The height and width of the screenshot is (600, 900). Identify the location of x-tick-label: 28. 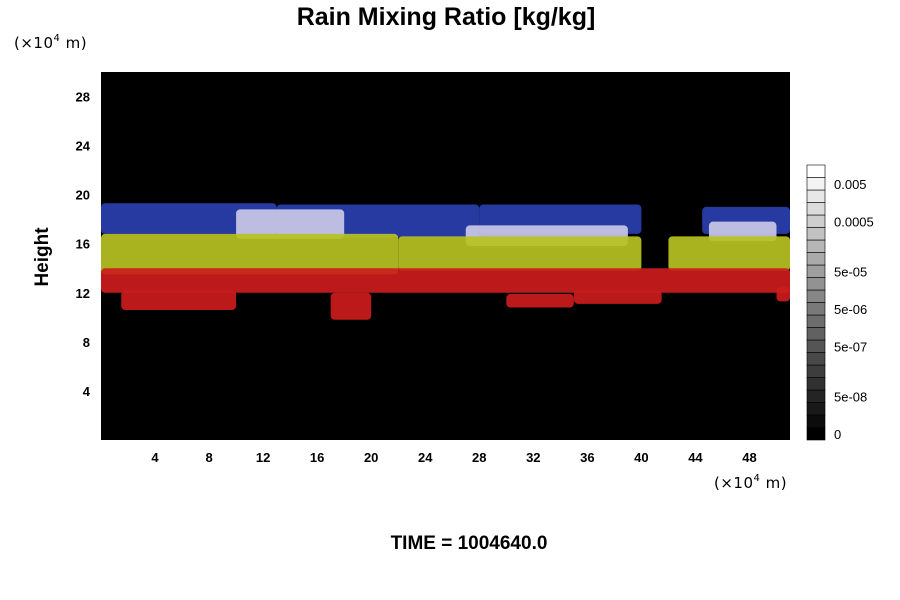
(479, 457).